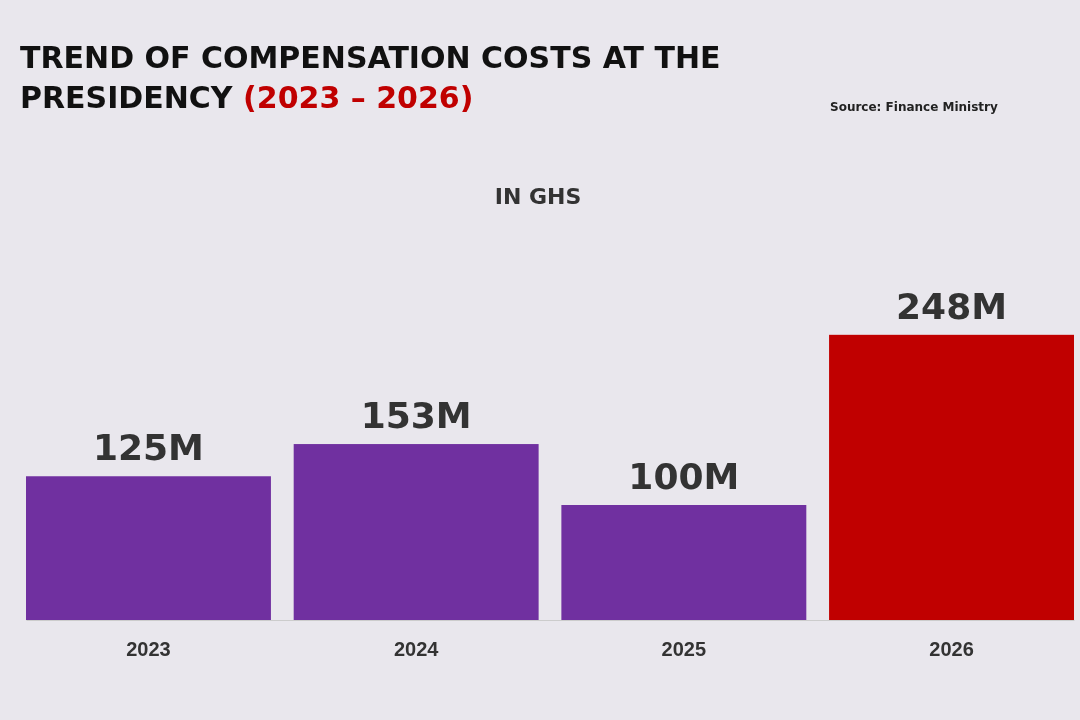  I want to click on x-tick-label: 2024, so click(416, 649).